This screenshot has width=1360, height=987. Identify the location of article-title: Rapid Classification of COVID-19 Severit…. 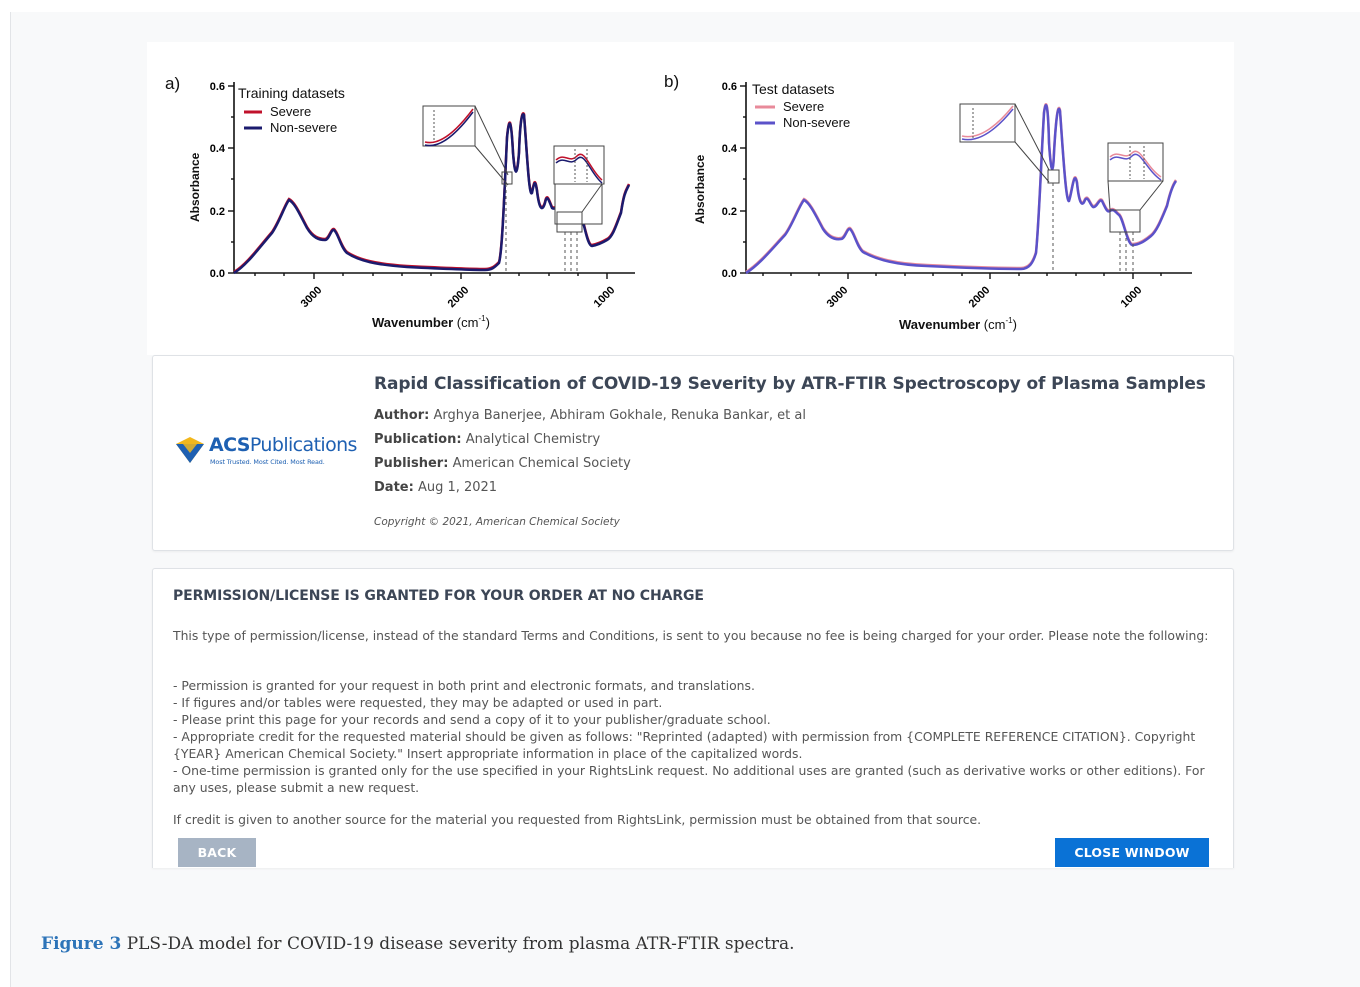
(790, 384).